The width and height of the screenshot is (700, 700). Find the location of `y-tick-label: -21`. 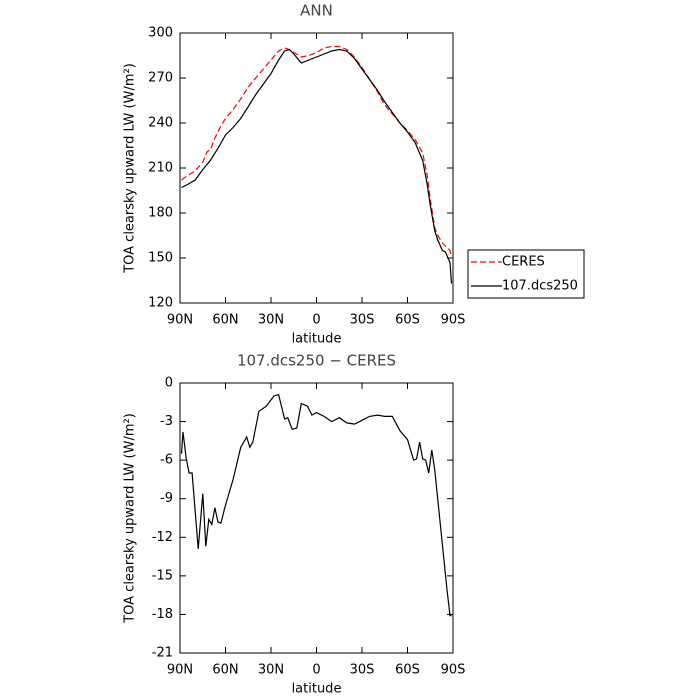

y-tick-label: -21 is located at coordinates (162, 653).